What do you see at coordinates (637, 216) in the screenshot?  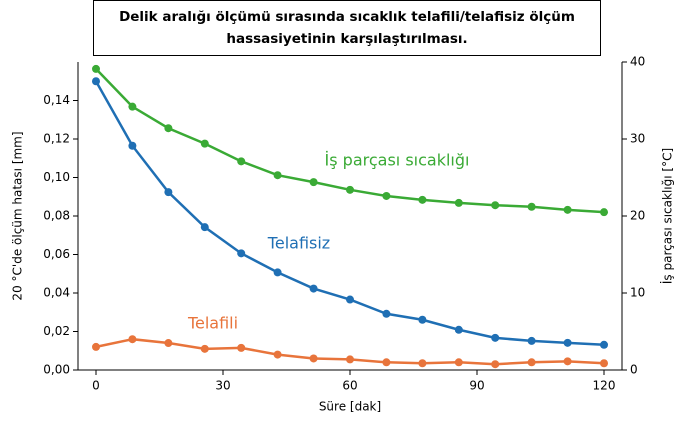 I see `y2-tick-label: 20` at bounding box center [637, 216].